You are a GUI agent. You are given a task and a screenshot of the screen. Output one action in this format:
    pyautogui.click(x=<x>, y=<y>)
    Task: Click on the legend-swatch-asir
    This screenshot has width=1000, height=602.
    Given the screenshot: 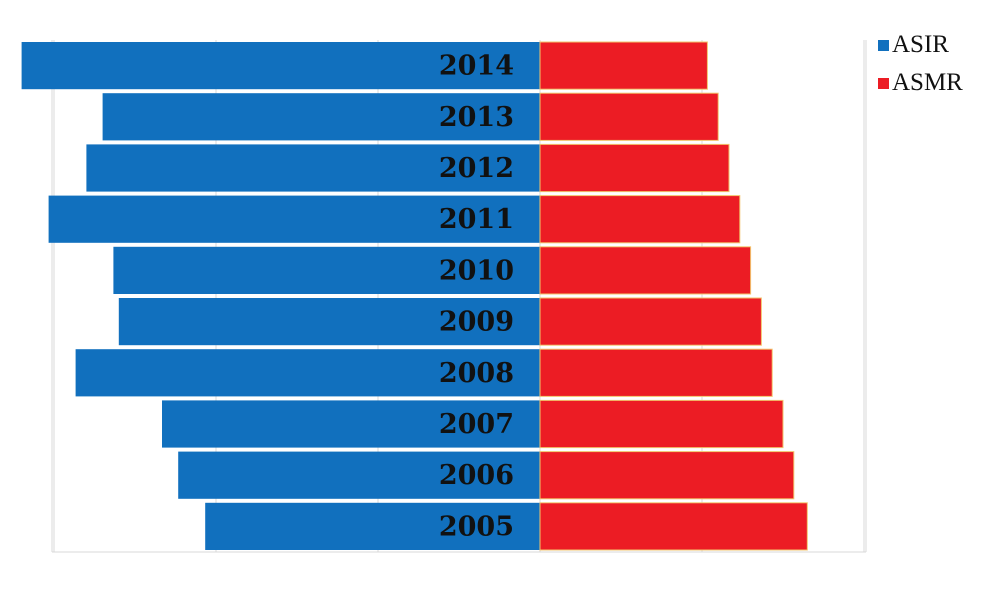 What is the action you would take?
    pyautogui.click(x=883, y=45)
    